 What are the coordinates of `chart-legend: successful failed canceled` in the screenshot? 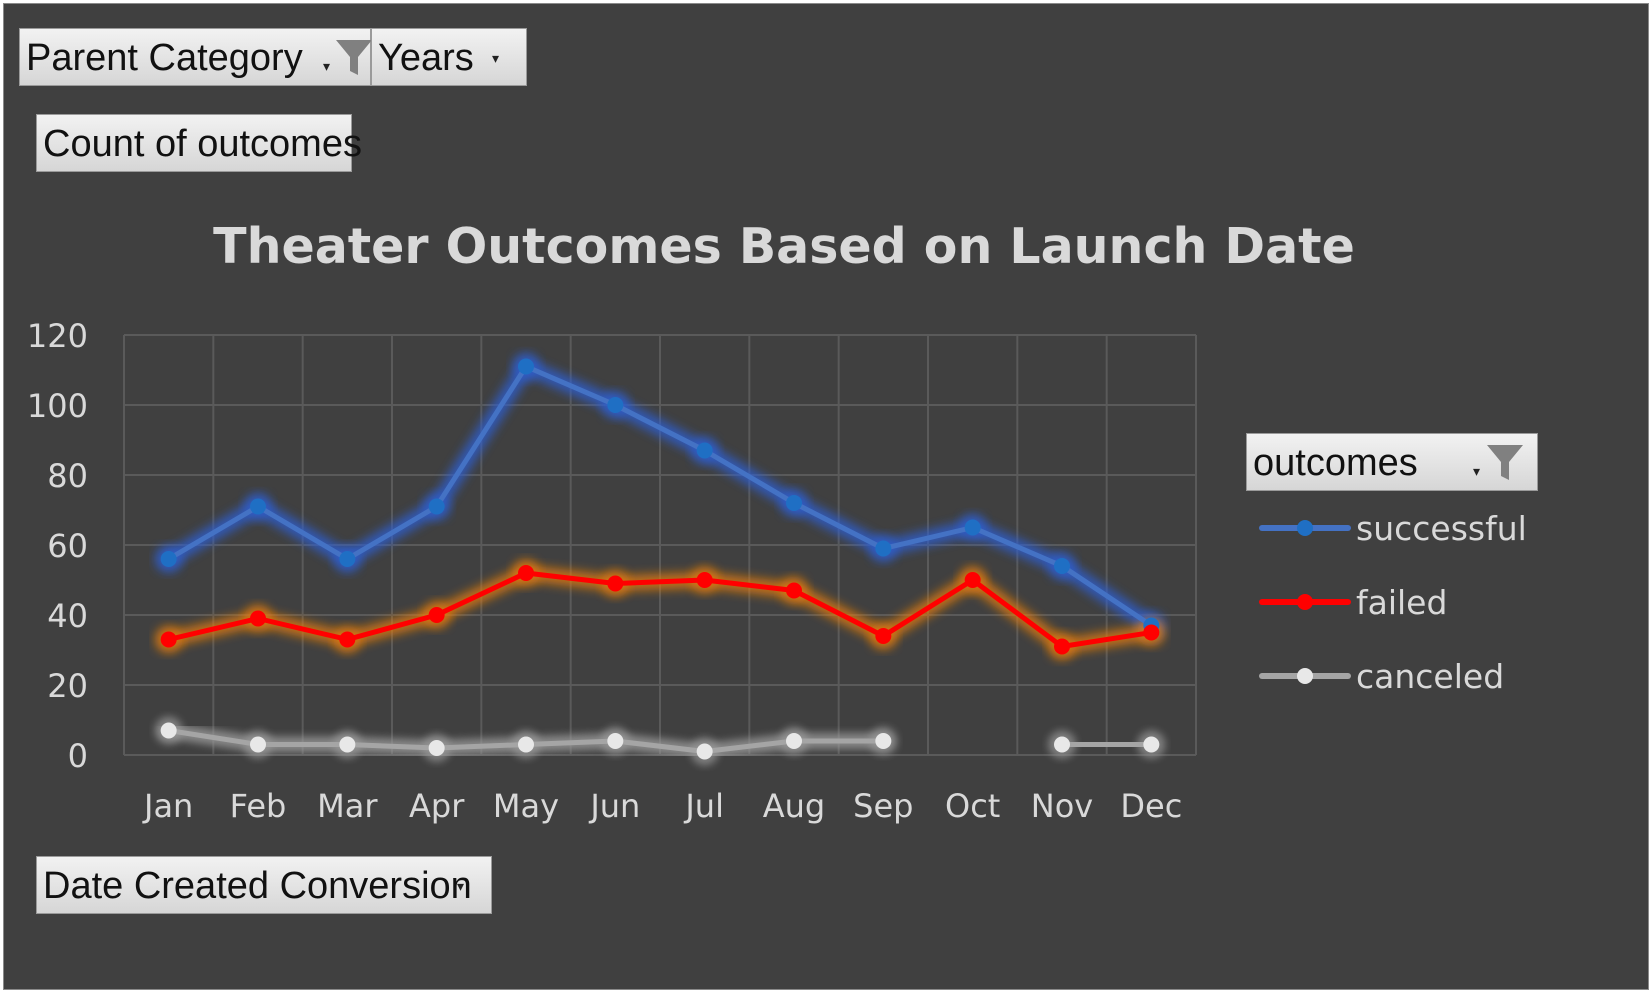 It's located at (1393, 602).